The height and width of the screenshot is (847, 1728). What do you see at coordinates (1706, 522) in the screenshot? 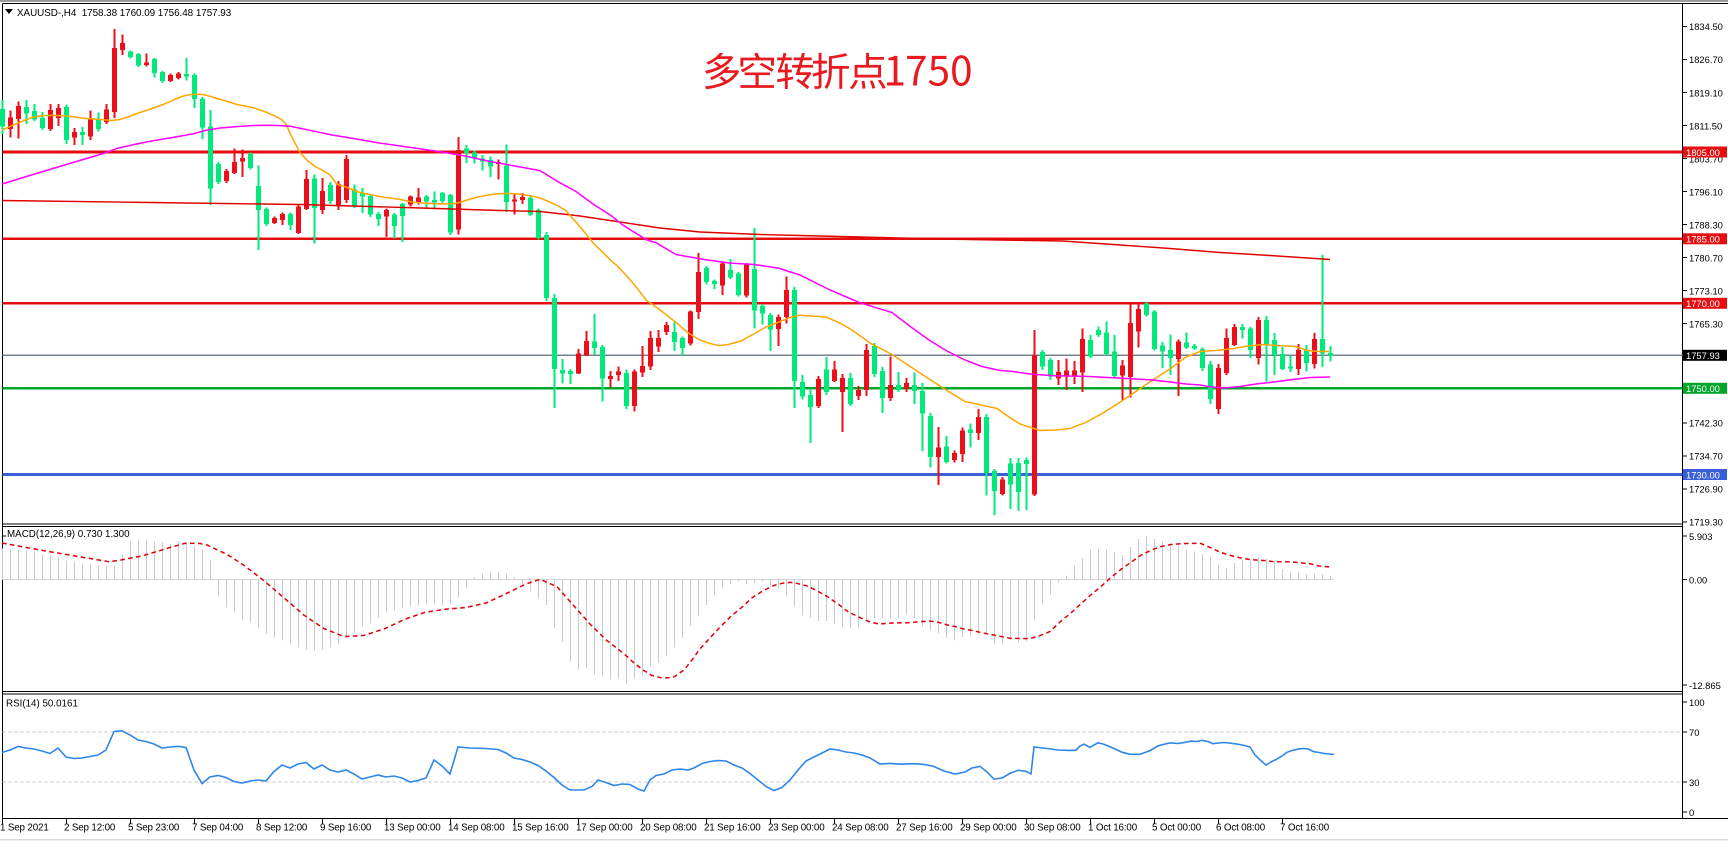
I see `svg-text: 1719.30` at bounding box center [1706, 522].